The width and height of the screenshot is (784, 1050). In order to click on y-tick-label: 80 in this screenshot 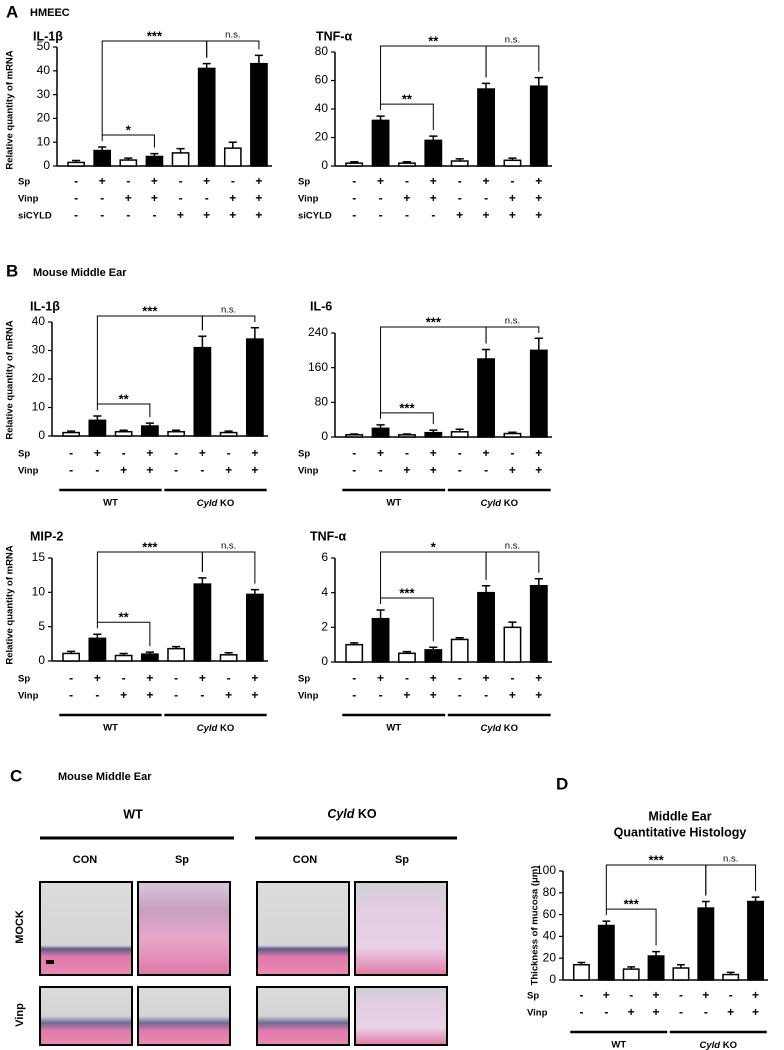, I will do `click(550, 892)`.